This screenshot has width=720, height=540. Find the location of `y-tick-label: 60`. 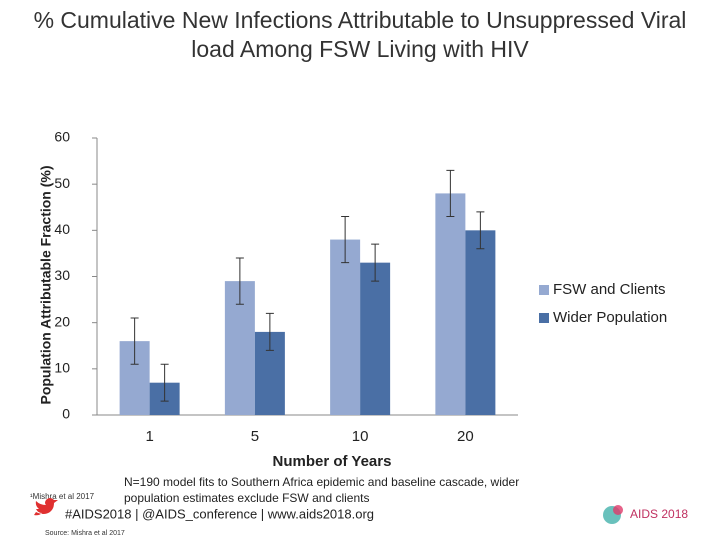

y-tick-label: 60 is located at coordinates (62, 137).